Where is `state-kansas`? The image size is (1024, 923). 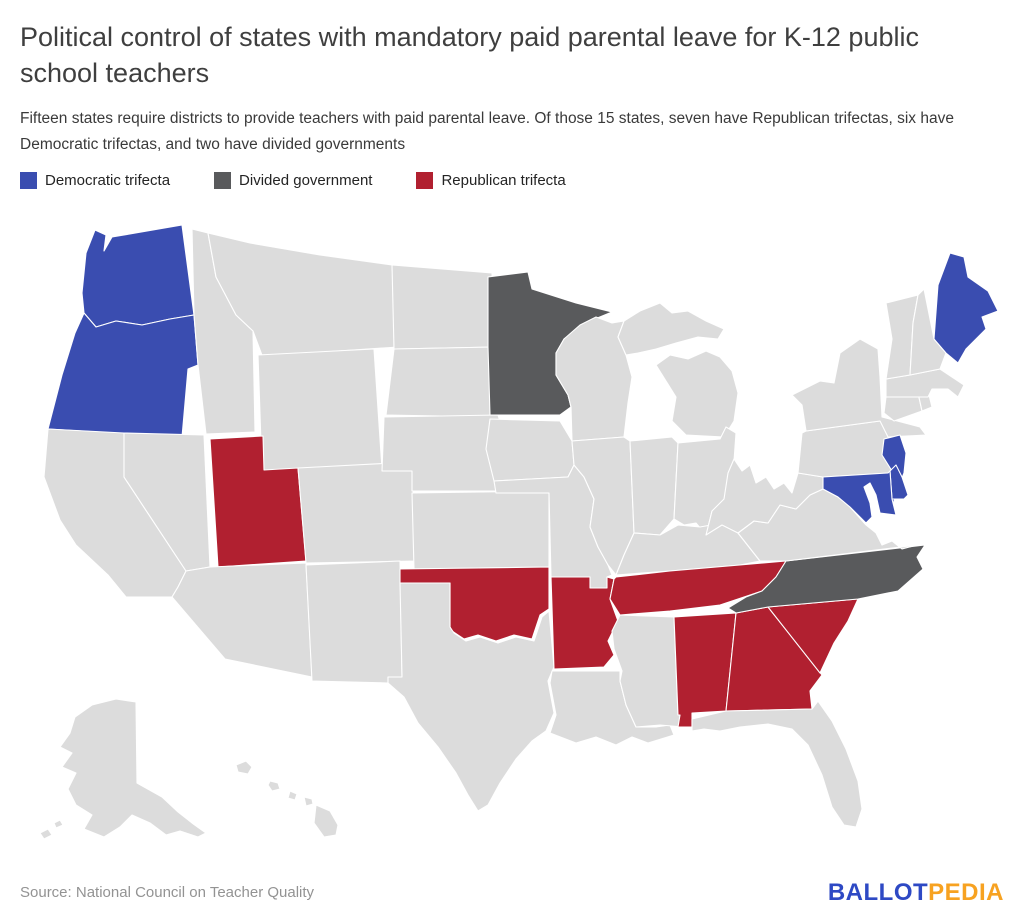
state-kansas is located at coordinates (480, 530).